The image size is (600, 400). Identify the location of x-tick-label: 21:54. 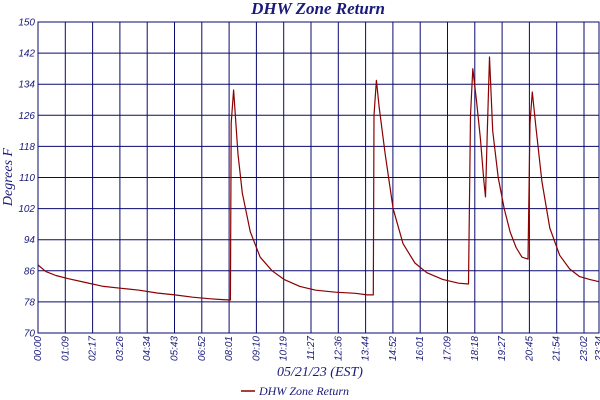
(557, 349).